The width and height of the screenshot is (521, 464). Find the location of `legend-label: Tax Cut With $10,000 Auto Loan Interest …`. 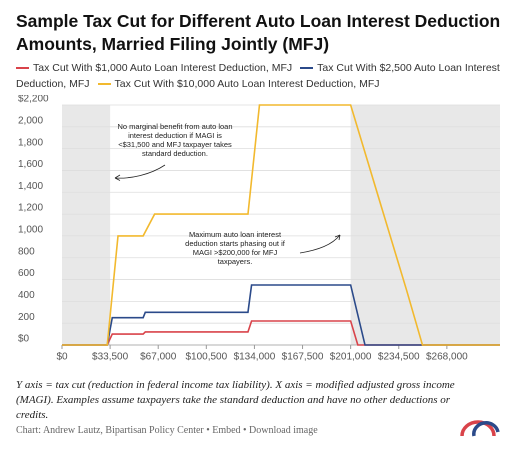

legend-label: Tax Cut With $10,000 Auto Loan Interest … is located at coordinates (247, 84).